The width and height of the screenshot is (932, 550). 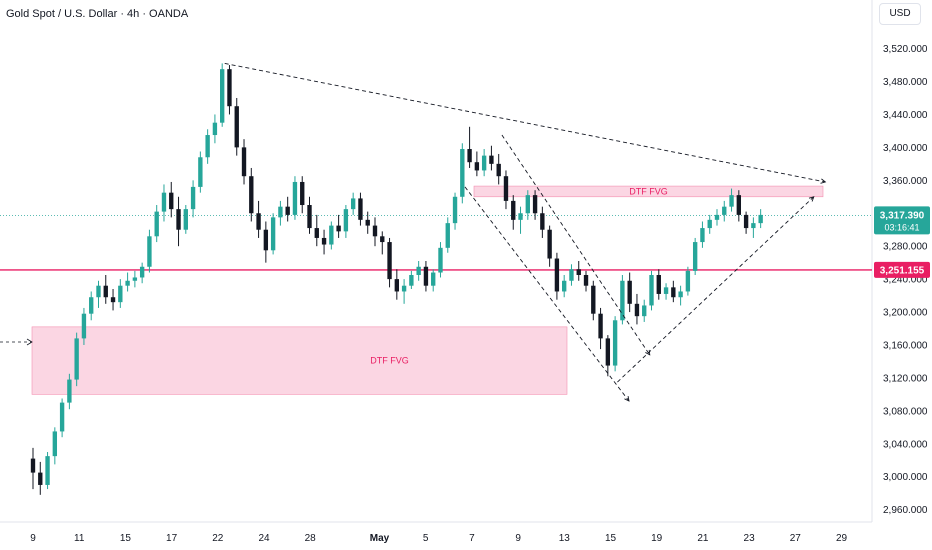 I want to click on time-axis: 9 11 15 17 22 24 28 May 5 7 9 13 15 19 21 23 27 29, so click(x=438, y=538).